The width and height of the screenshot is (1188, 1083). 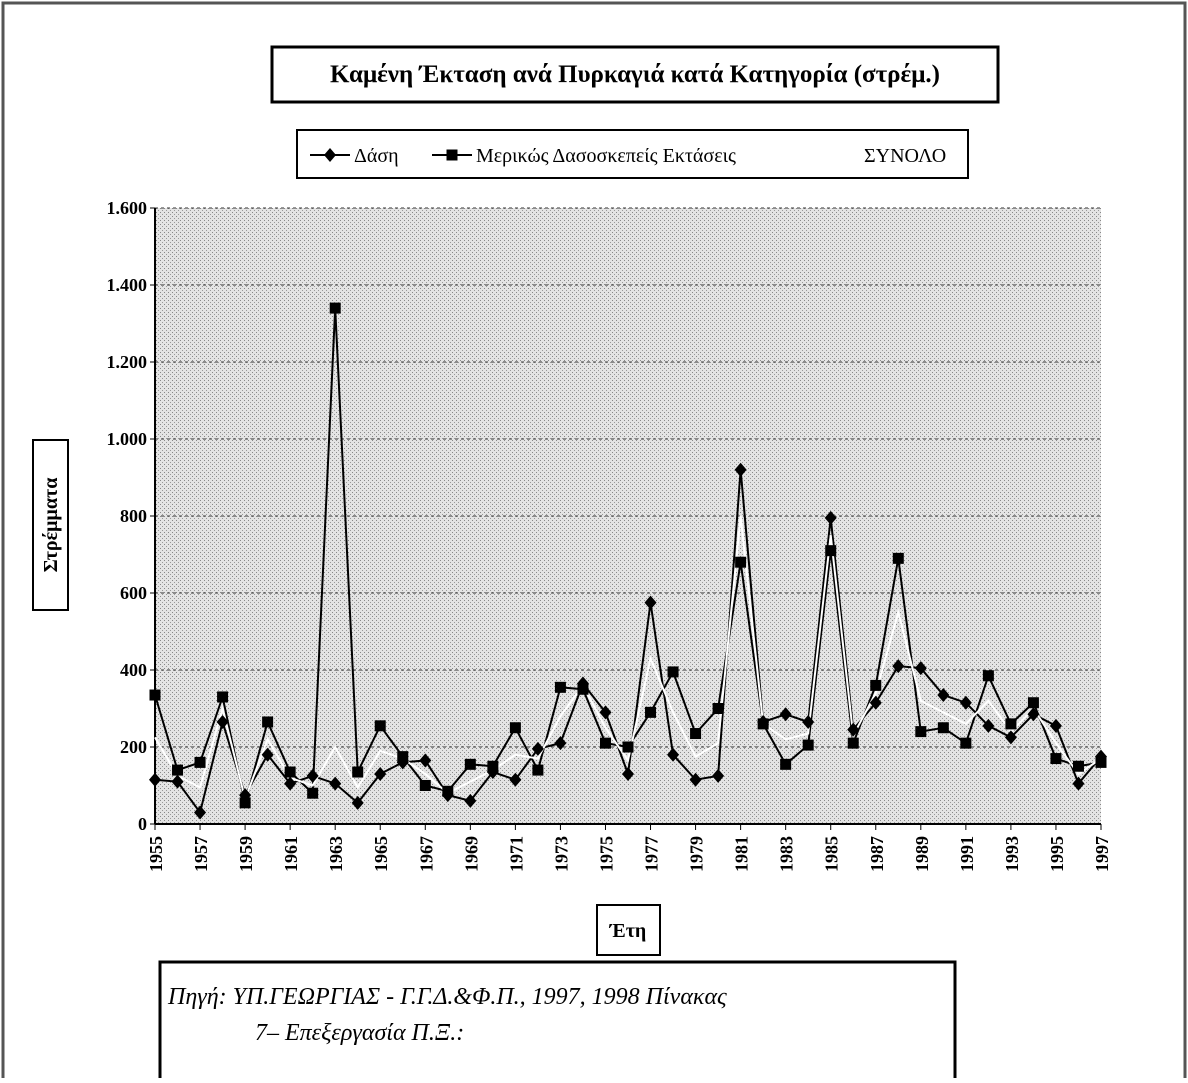 I want to click on x-tick-label: 1995, so click(x=1057, y=854).